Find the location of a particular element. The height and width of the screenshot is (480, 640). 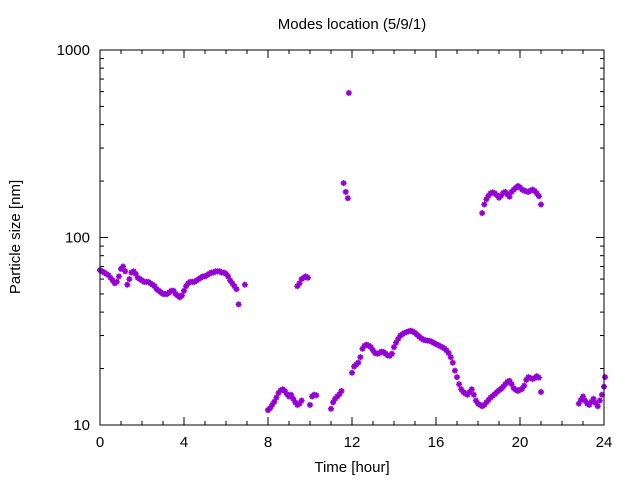

tick-label: 8 is located at coordinates (268, 442).